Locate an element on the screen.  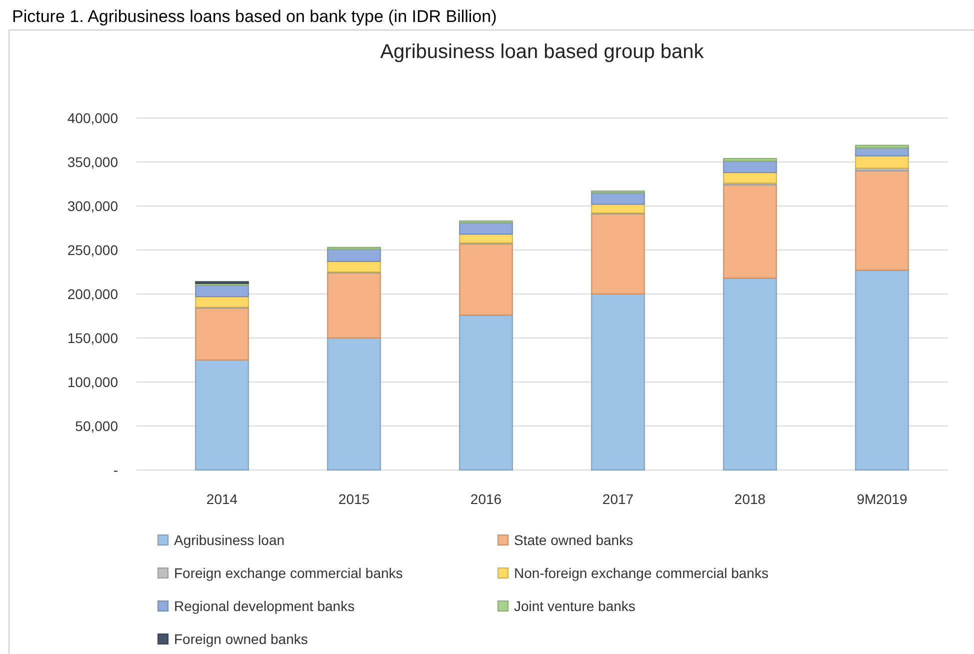
legend-label: Agribusiness loan is located at coordinates (229, 540).